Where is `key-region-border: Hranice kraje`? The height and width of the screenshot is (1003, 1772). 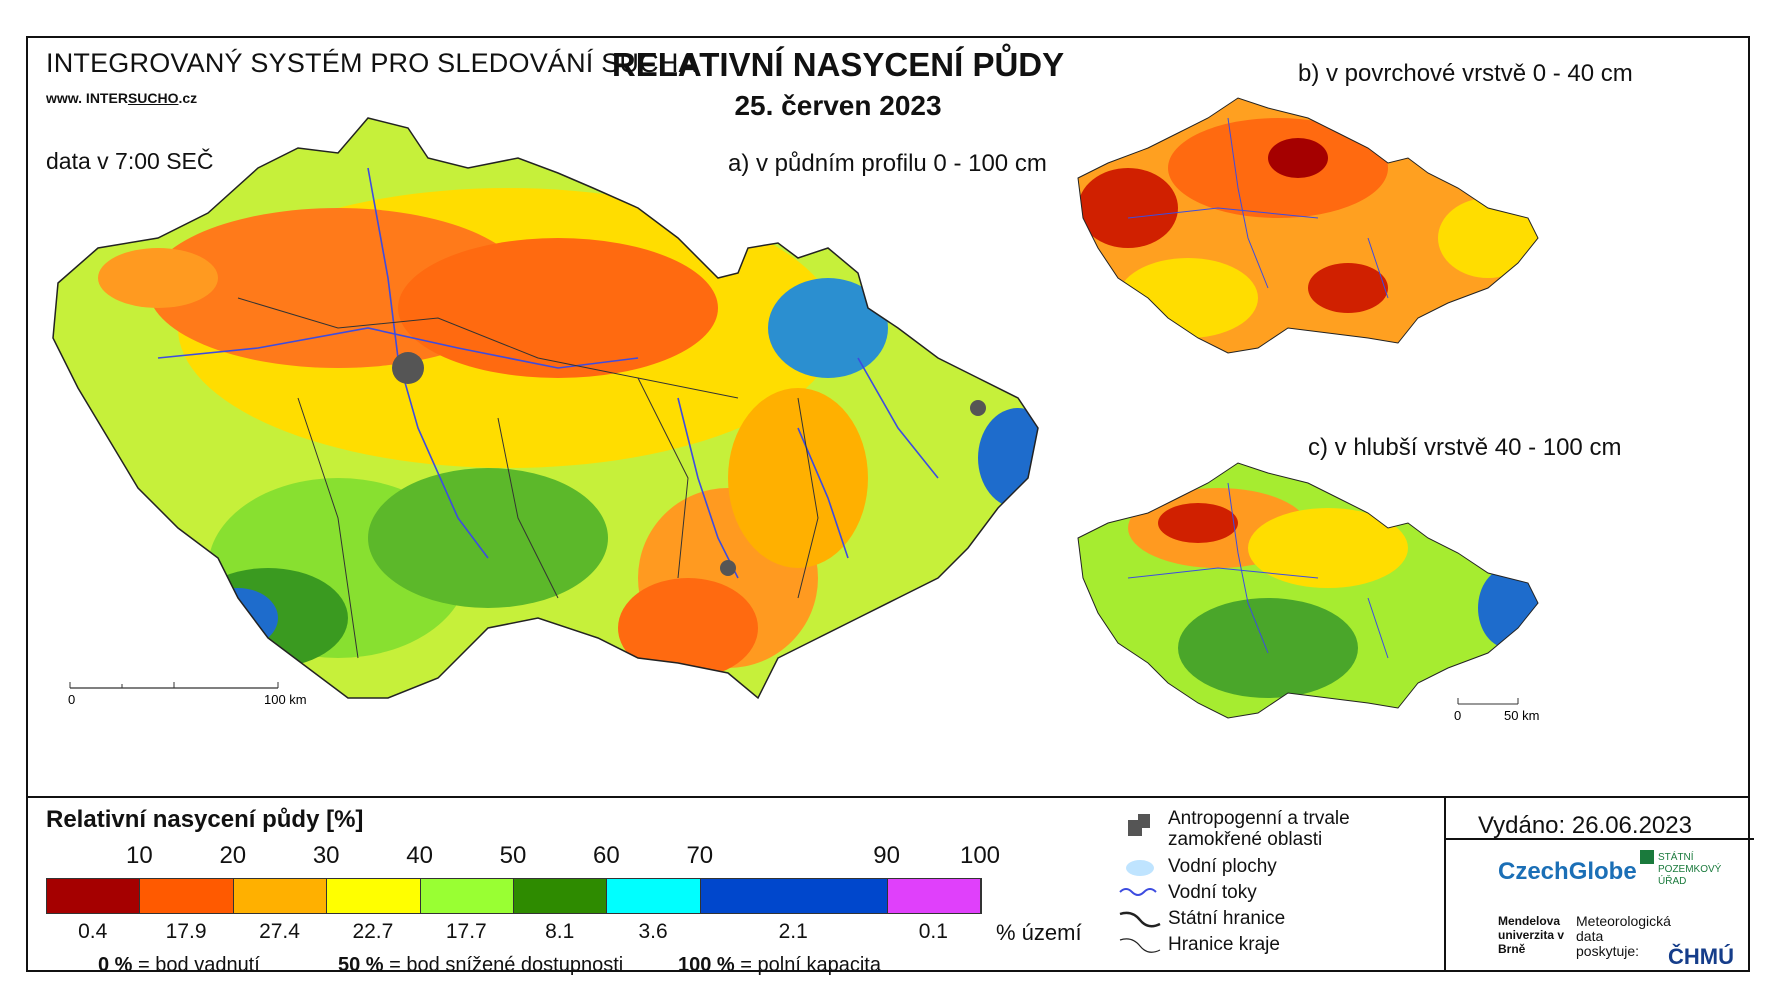 key-region-border: Hranice kraje is located at coordinates (1224, 944).